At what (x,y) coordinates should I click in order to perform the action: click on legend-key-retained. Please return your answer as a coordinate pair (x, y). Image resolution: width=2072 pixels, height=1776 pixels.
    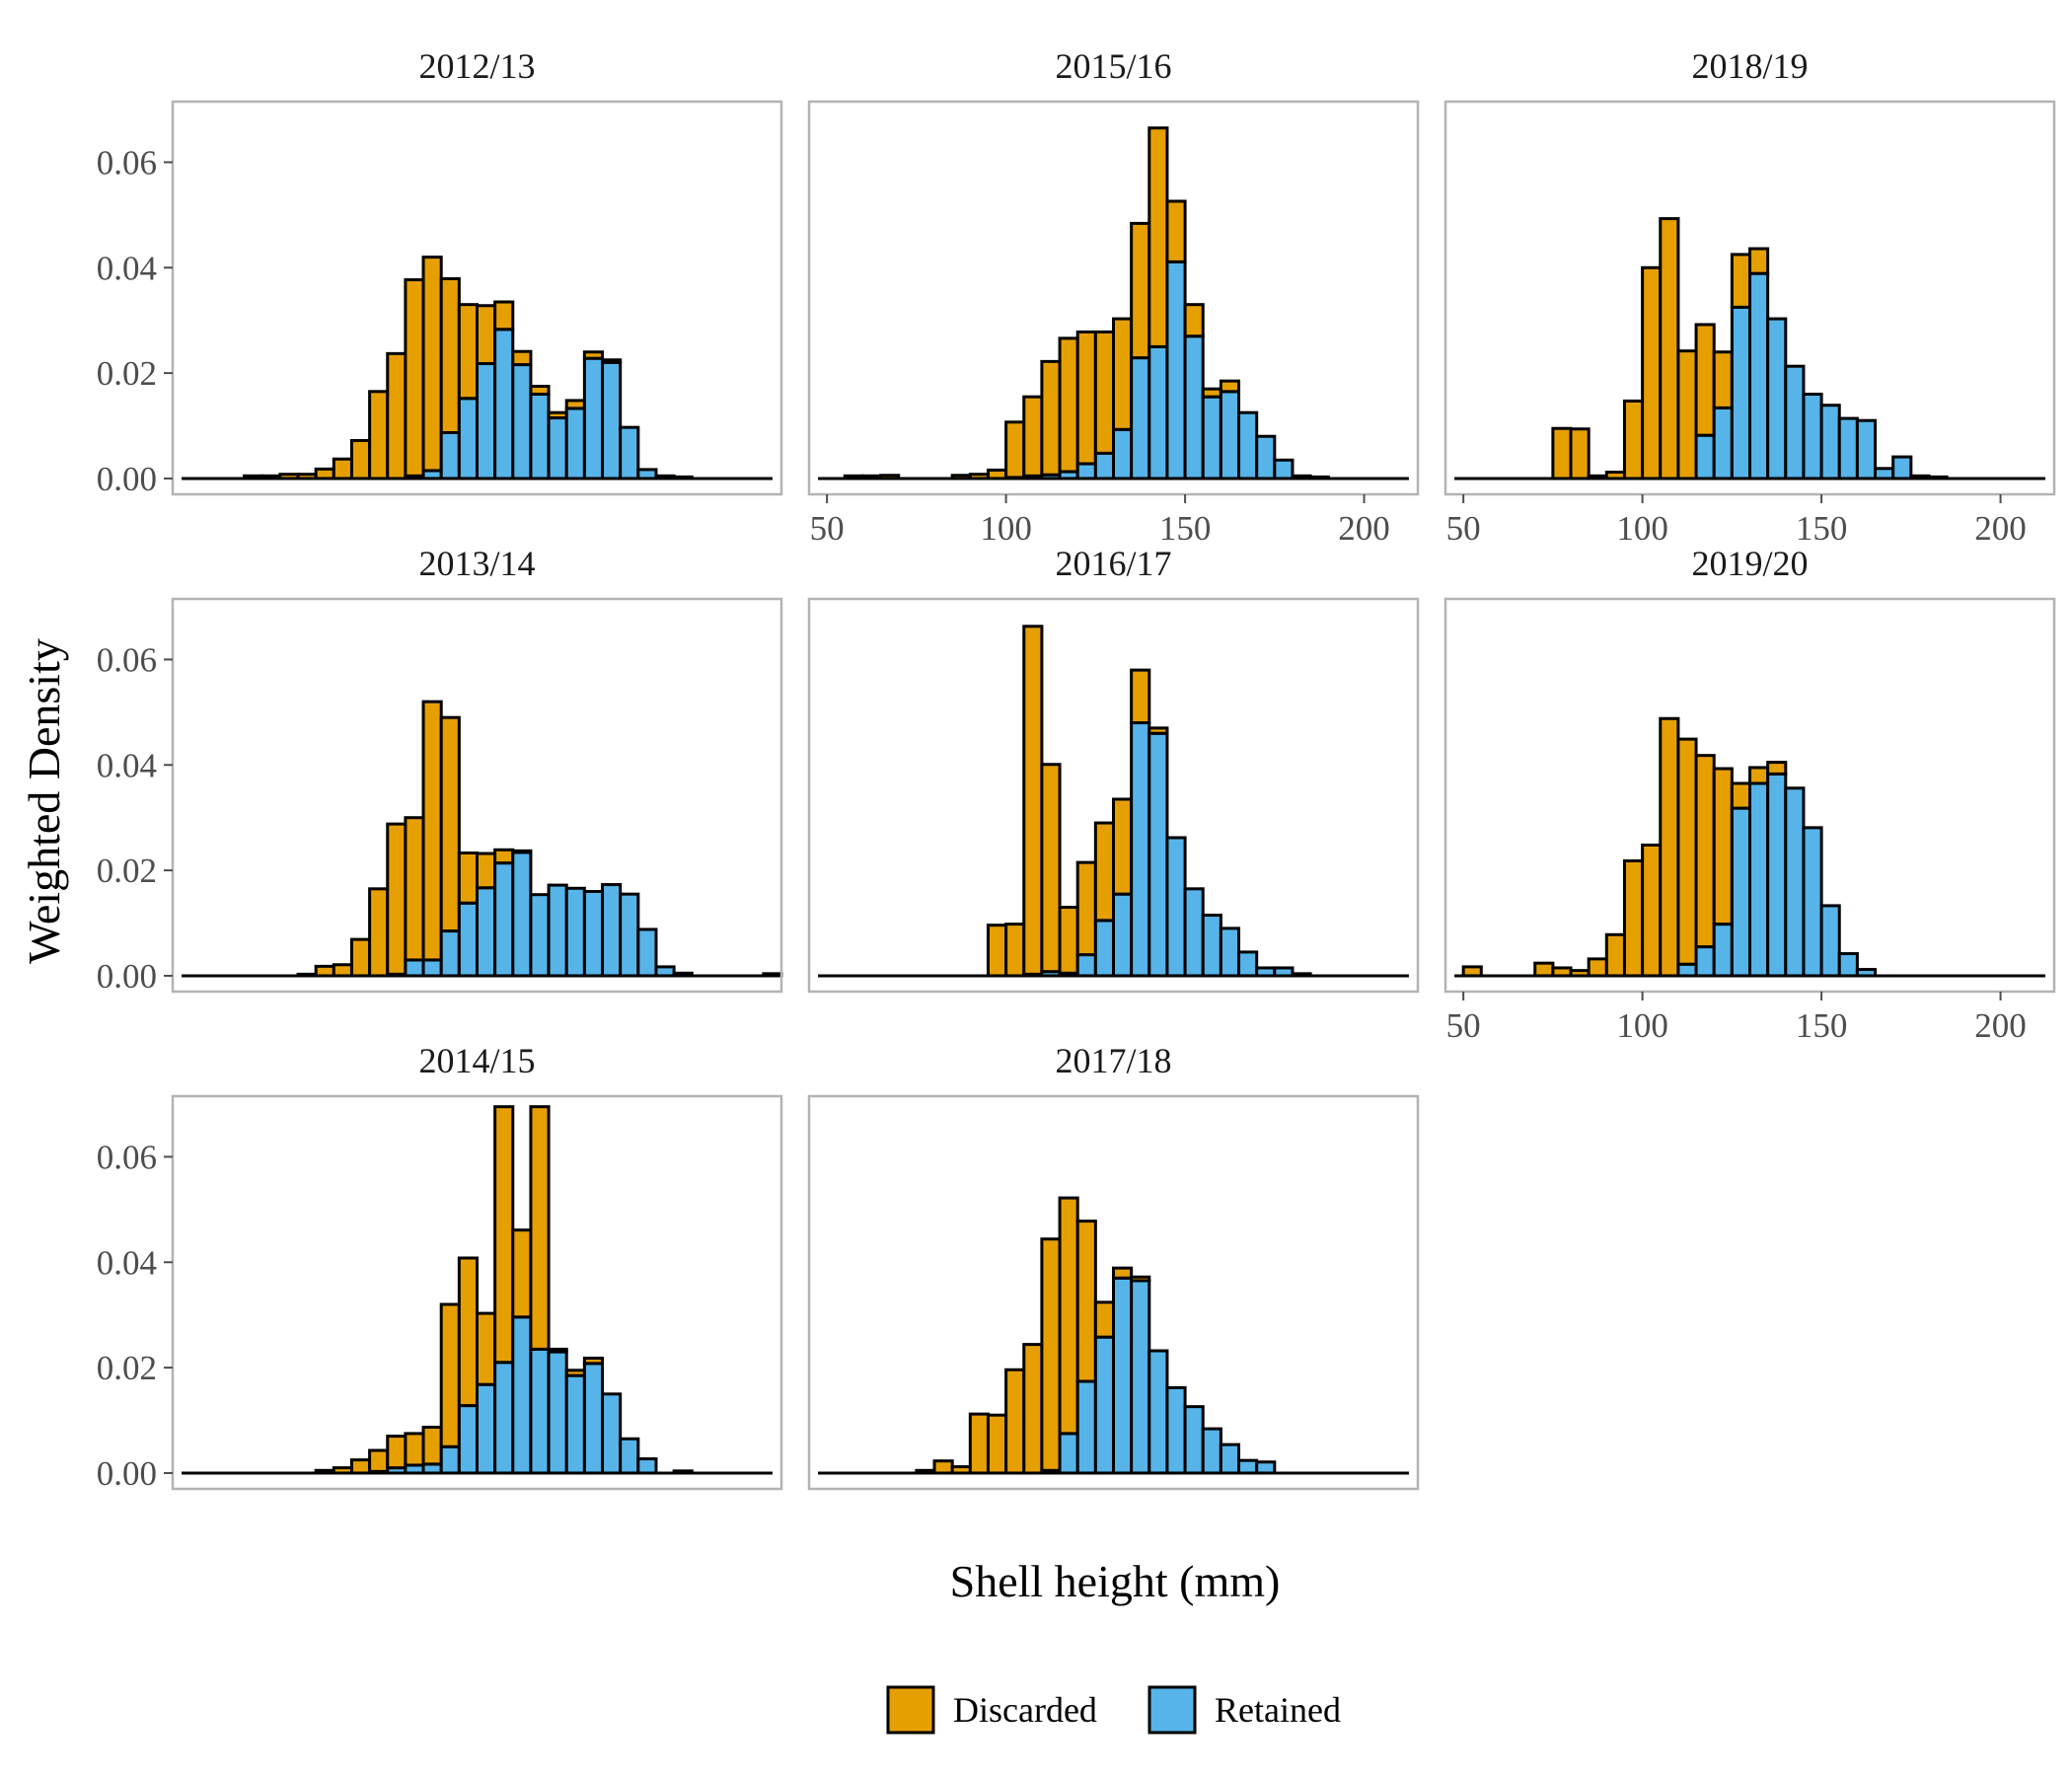
    Looking at the image, I should click on (1172, 1710).